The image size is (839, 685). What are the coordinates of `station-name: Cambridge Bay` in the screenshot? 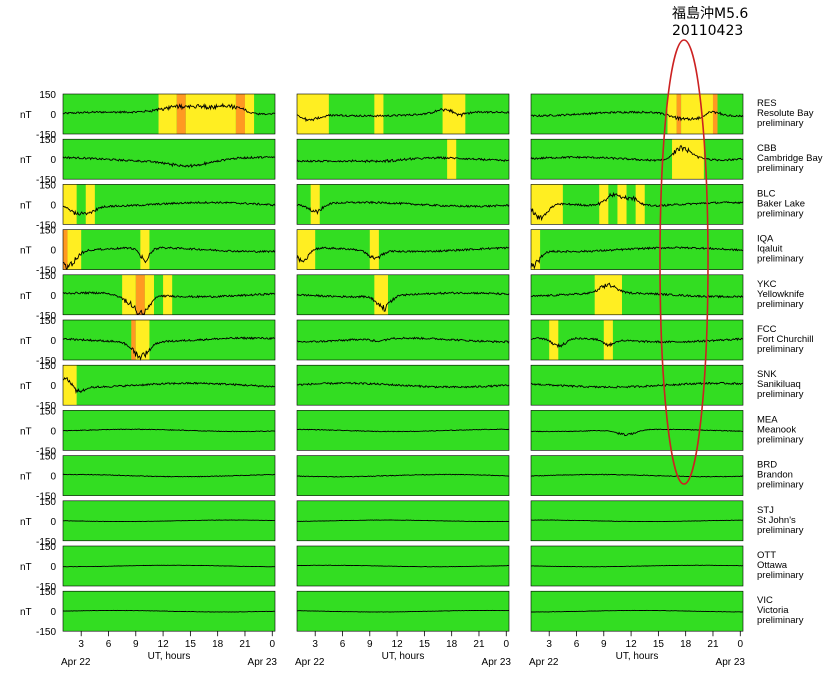 It's located at (790, 158).